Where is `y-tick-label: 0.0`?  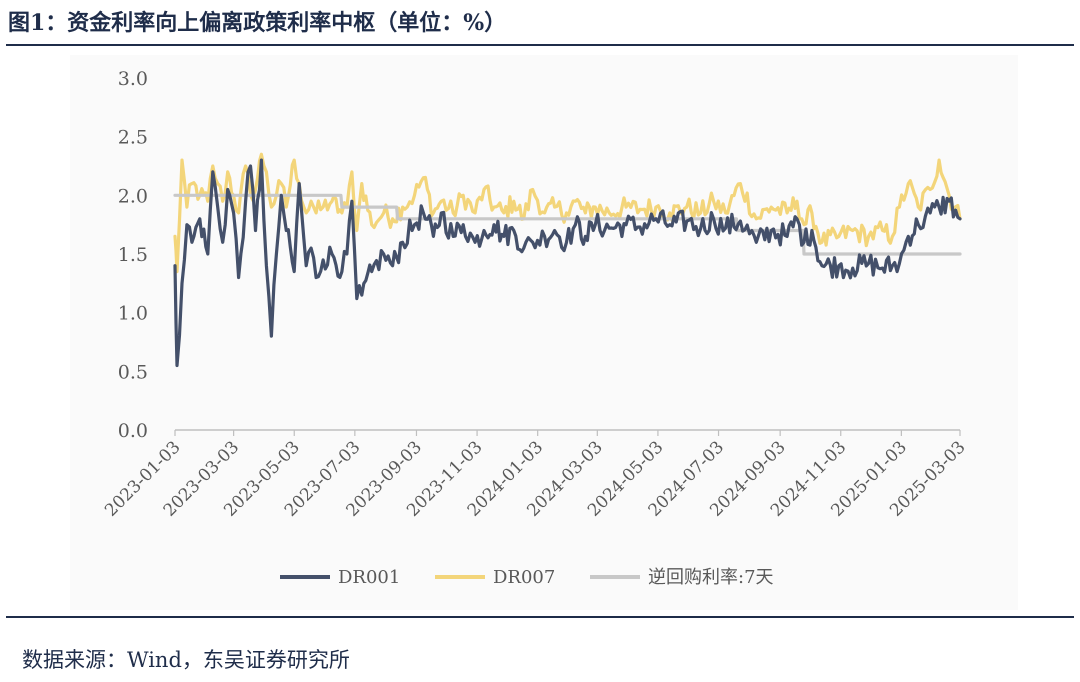
y-tick-label: 0.0 is located at coordinates (133, 431).